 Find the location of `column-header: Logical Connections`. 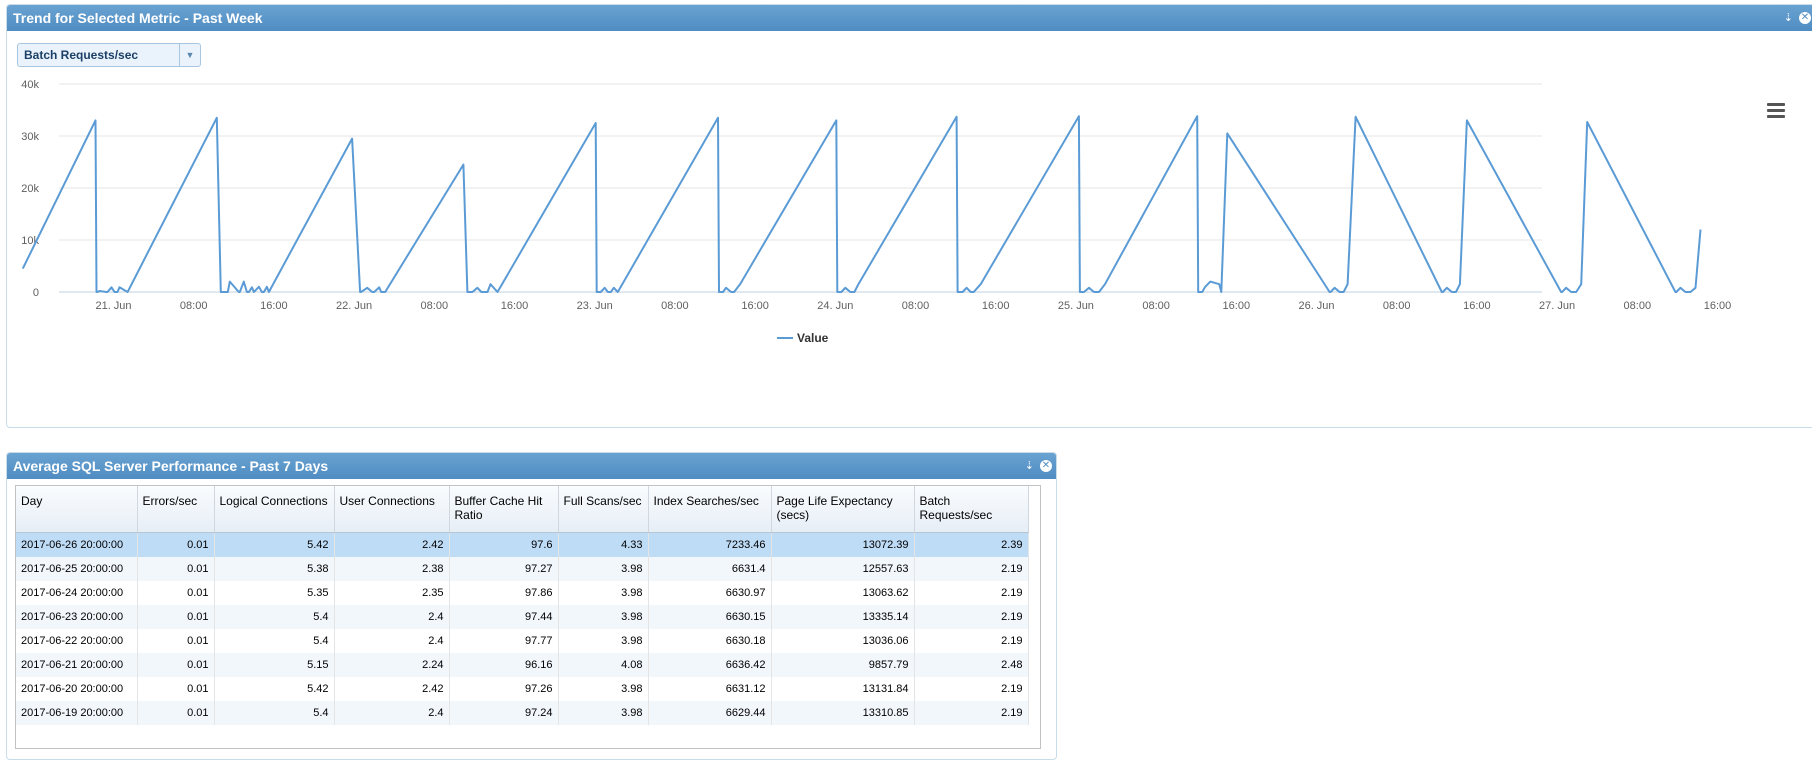

column-header: Logical Connections is located at coordinates (274, 509).